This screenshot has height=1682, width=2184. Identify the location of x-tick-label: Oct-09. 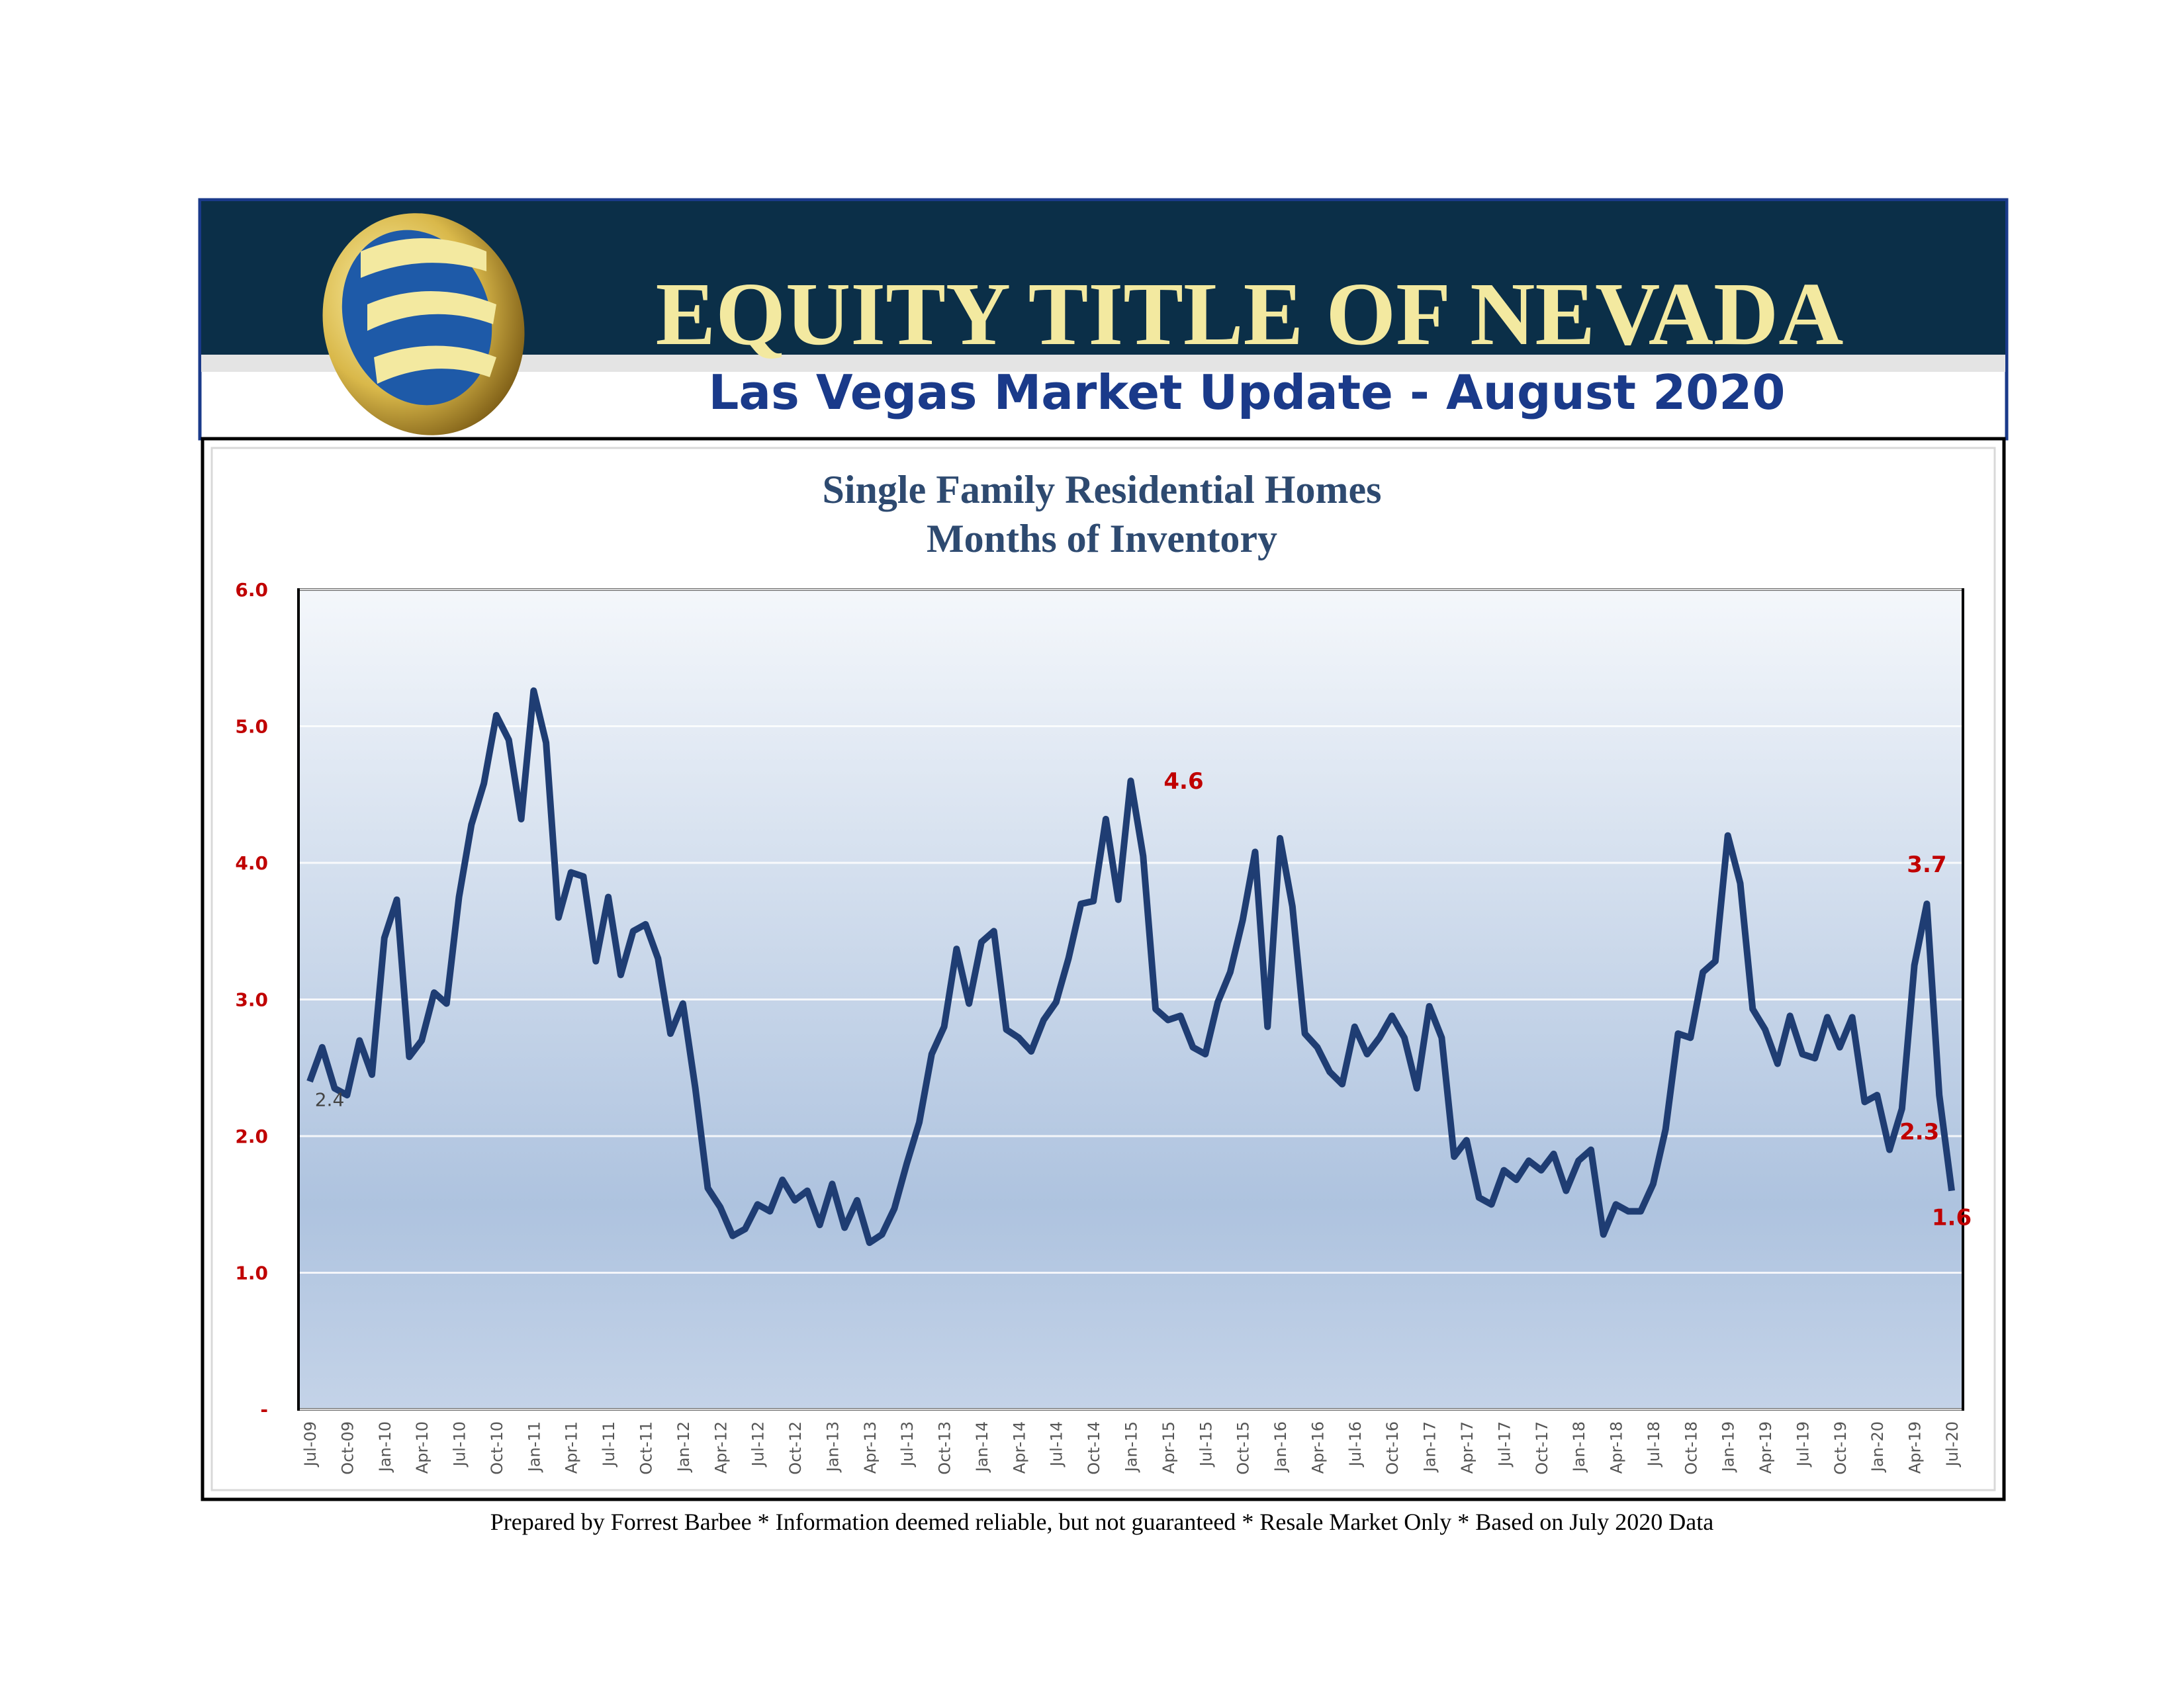
(348, 1448).